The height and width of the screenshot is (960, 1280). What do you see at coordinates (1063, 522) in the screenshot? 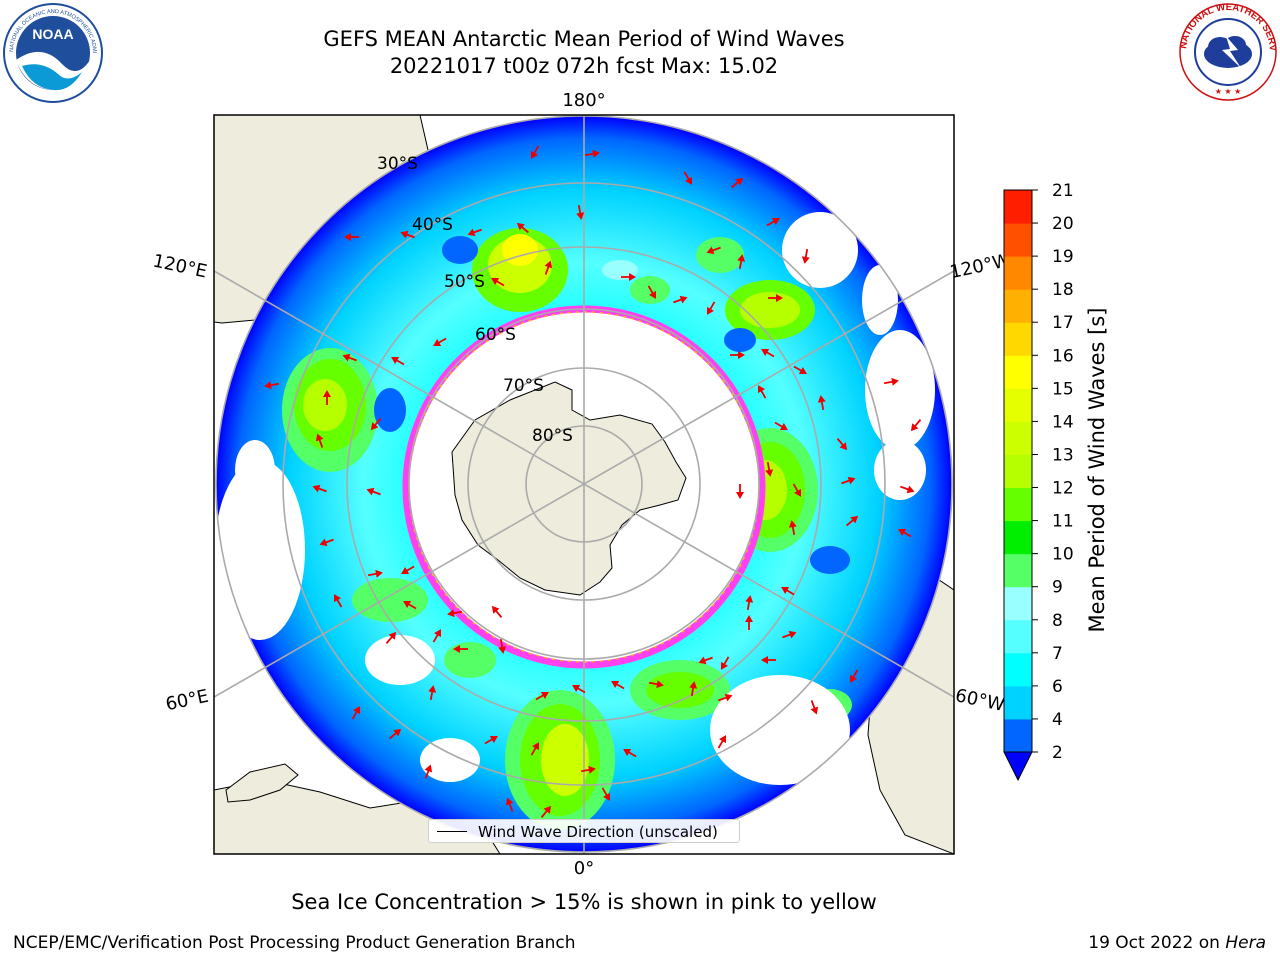
I see `colorbar-tick-label: 11` at bounding box center [1063, 522].